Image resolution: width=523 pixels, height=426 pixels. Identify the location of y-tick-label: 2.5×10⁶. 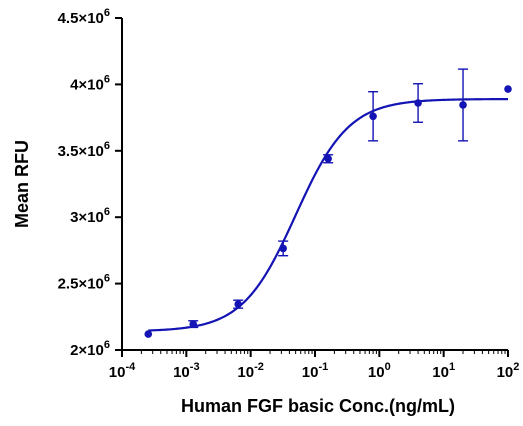
(84, 283).